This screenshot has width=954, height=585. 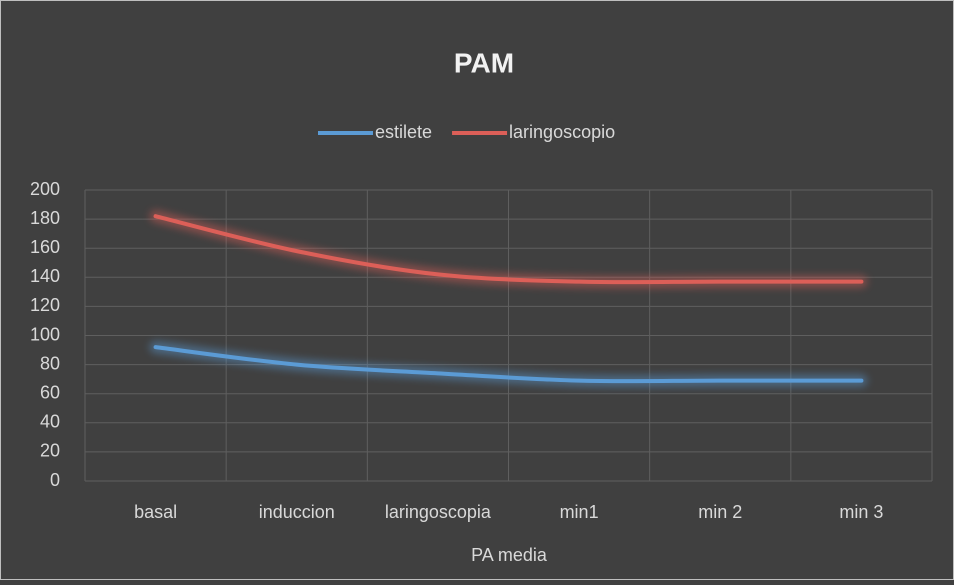 What do you see at coordinates (45, 247) in the screenshot?
I see `y-tick-label: 160` at bounding box center [45, 247].